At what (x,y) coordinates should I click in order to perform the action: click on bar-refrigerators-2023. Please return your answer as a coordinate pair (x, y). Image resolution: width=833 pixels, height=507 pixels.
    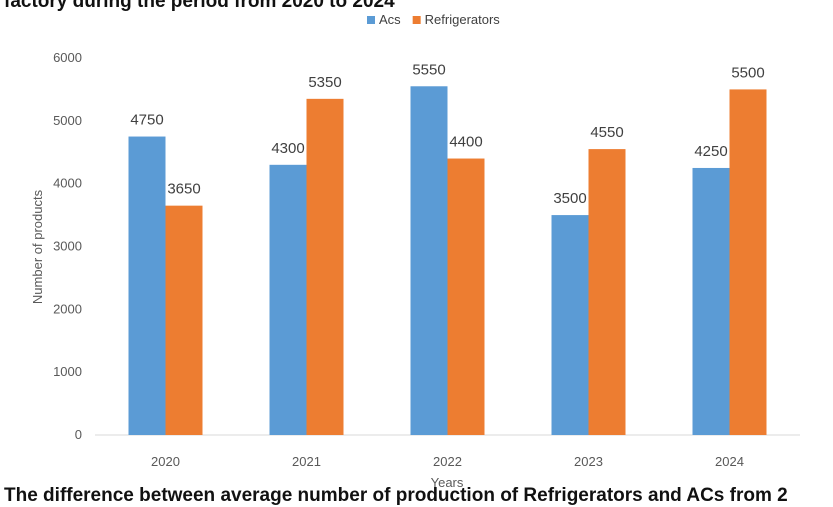
    Looking at the image, I should click on (607, 292).